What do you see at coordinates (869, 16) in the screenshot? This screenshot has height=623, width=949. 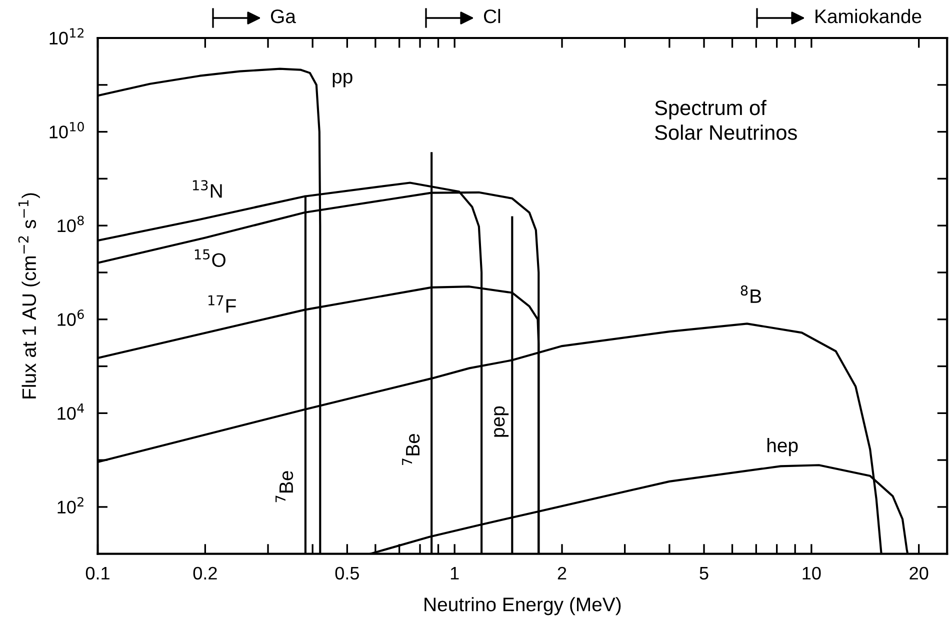 I see `text: Kamiokande` at bounding box center [869, 16].